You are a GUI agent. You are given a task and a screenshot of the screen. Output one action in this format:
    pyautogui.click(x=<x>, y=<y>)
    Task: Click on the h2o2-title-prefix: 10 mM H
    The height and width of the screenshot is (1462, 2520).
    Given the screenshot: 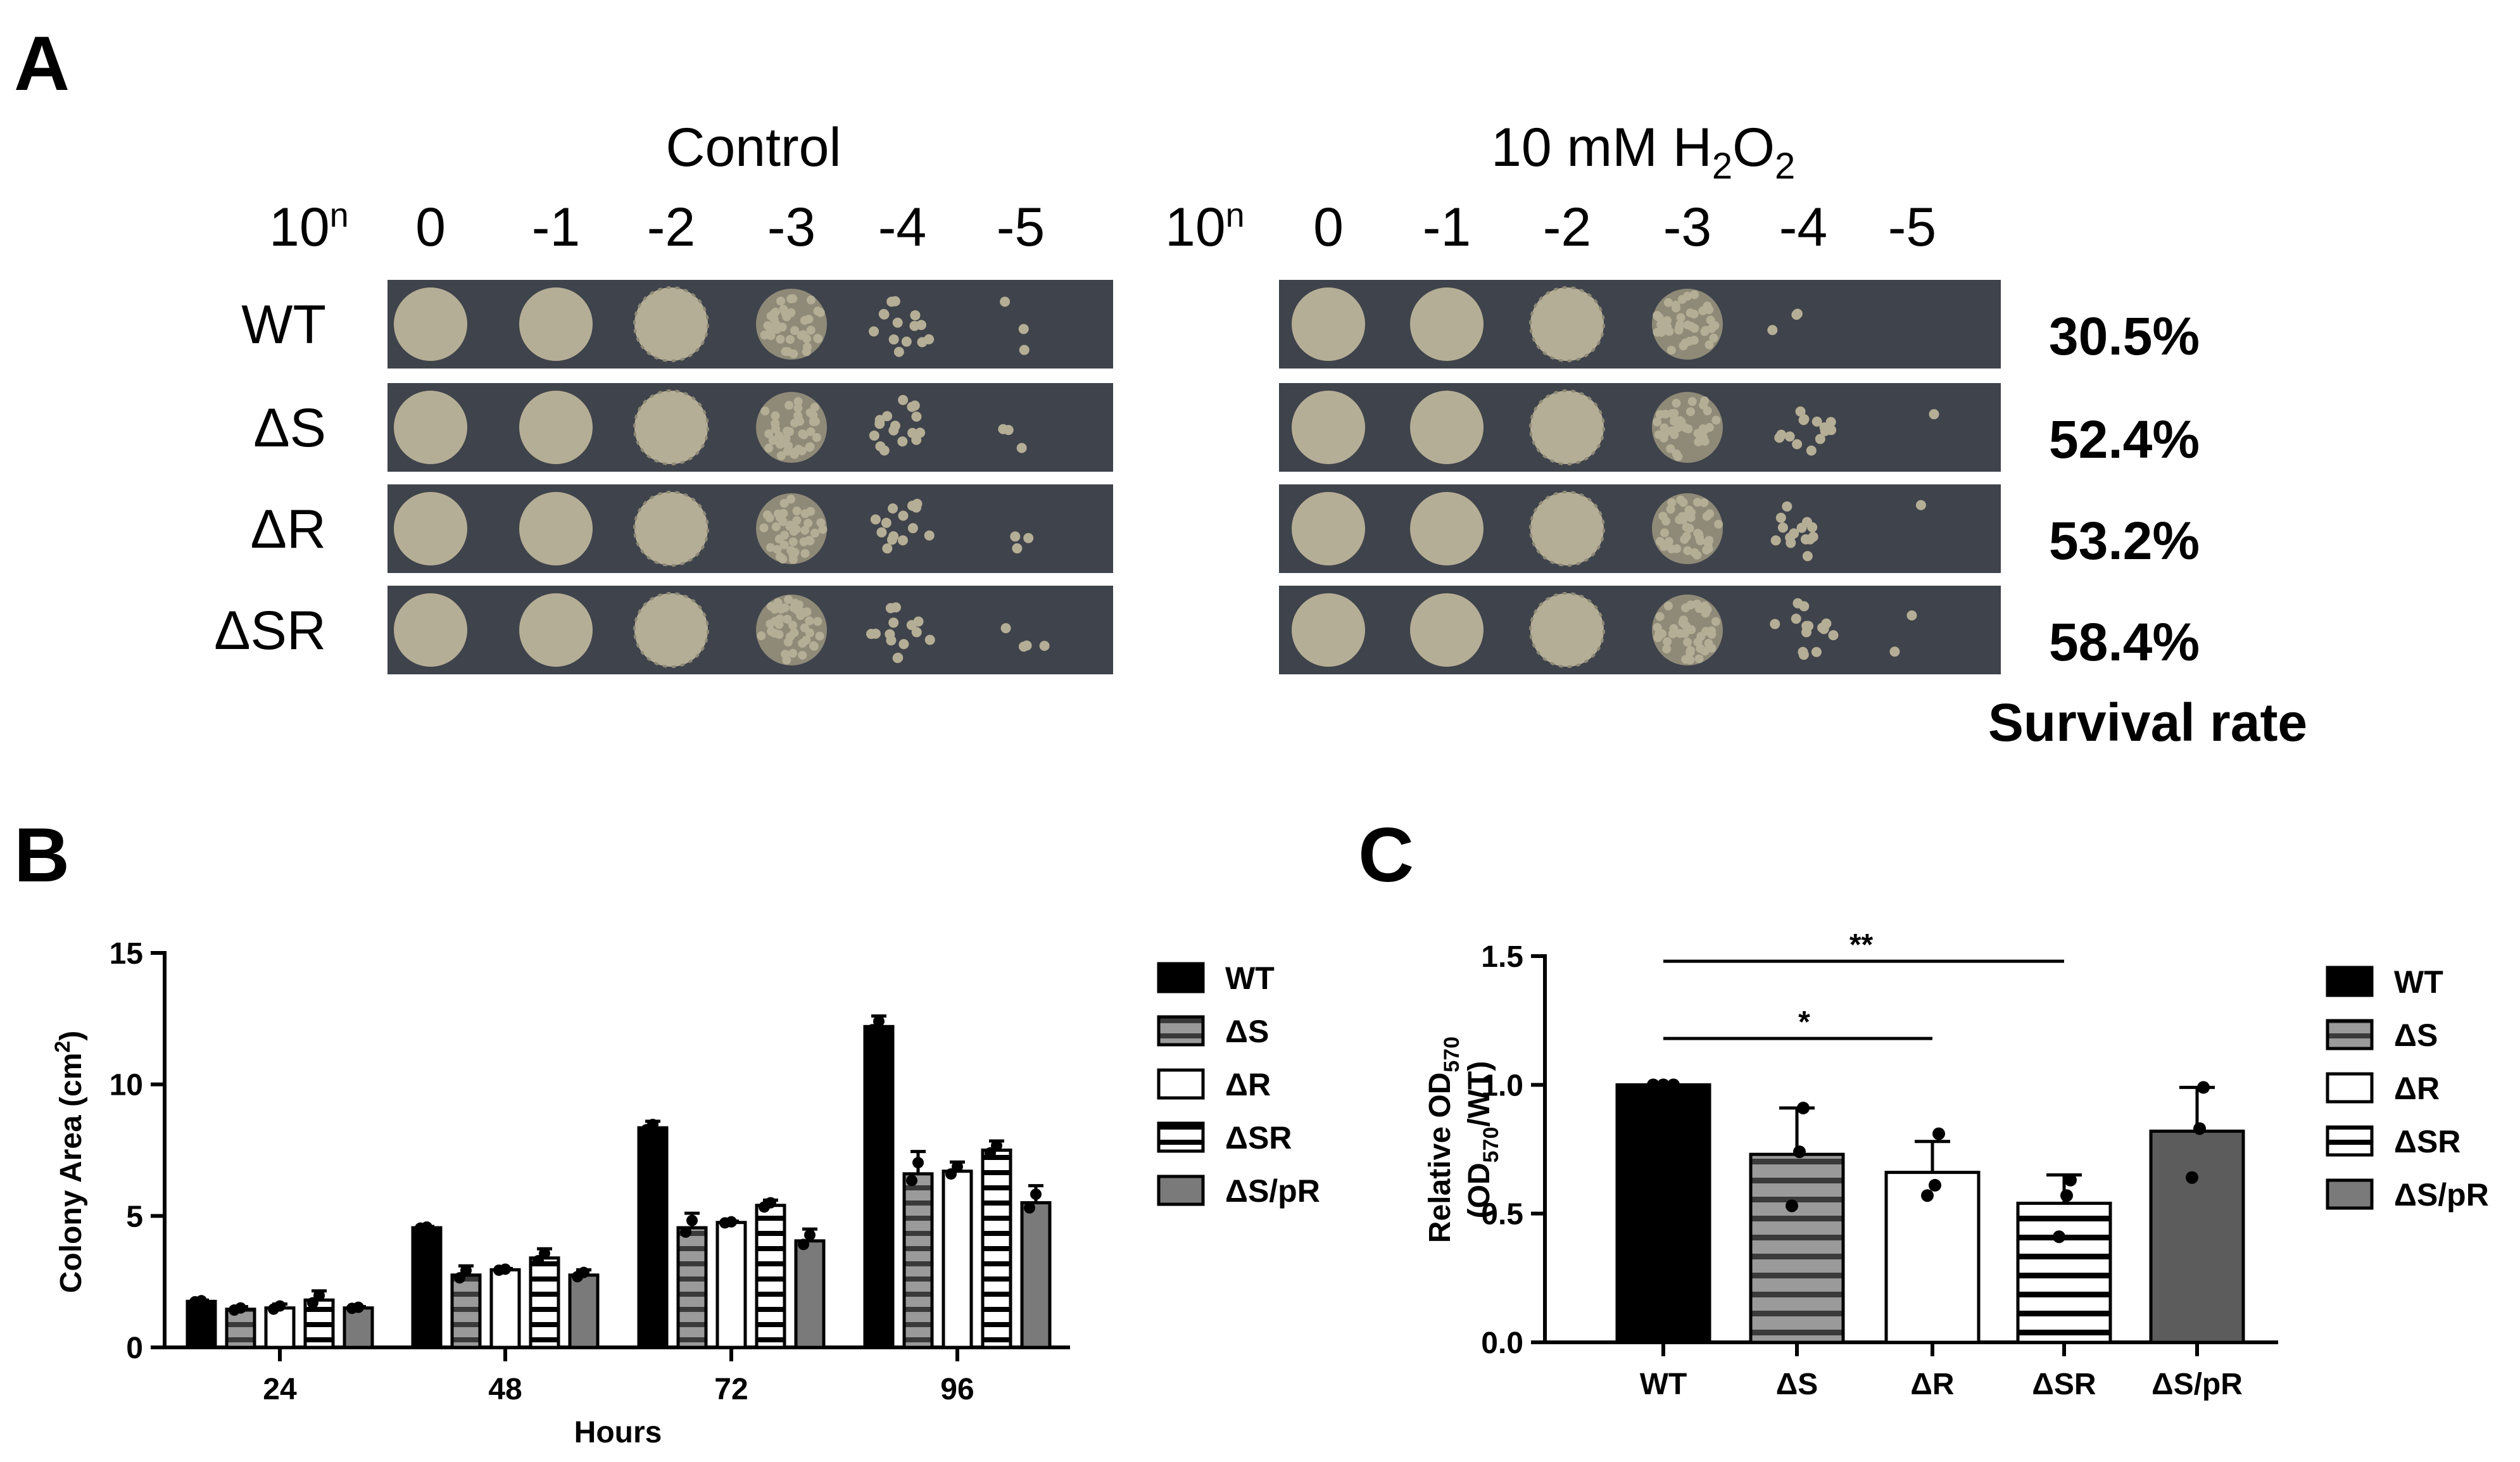 What is the action you would take?
    pyautogui.click(x=1601, y=147)
    